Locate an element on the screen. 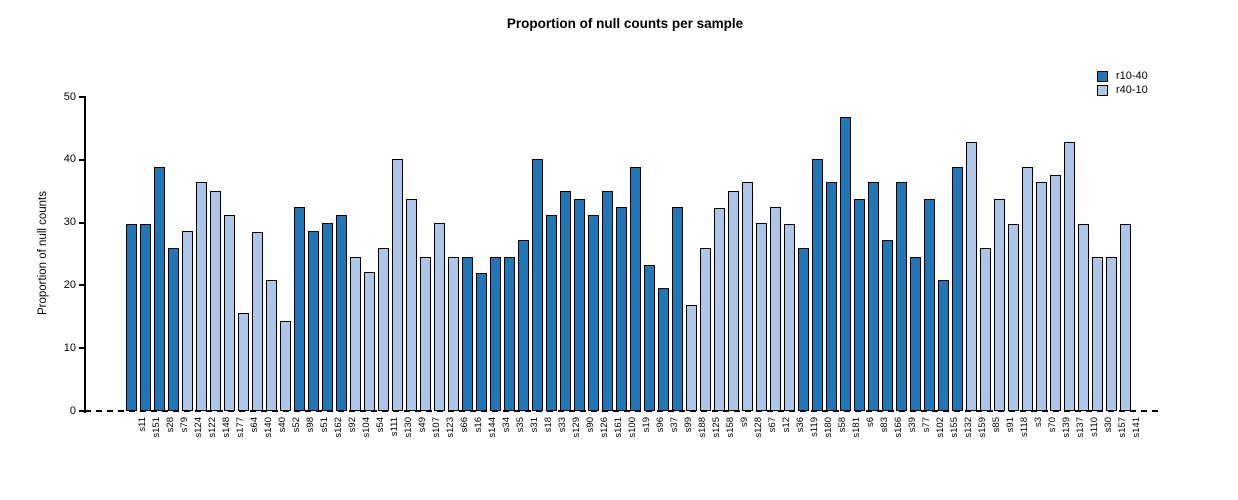 The width and height of the screenshot is (1238, 500). x-tick-label: s37 is located at coordinates (674, 425).